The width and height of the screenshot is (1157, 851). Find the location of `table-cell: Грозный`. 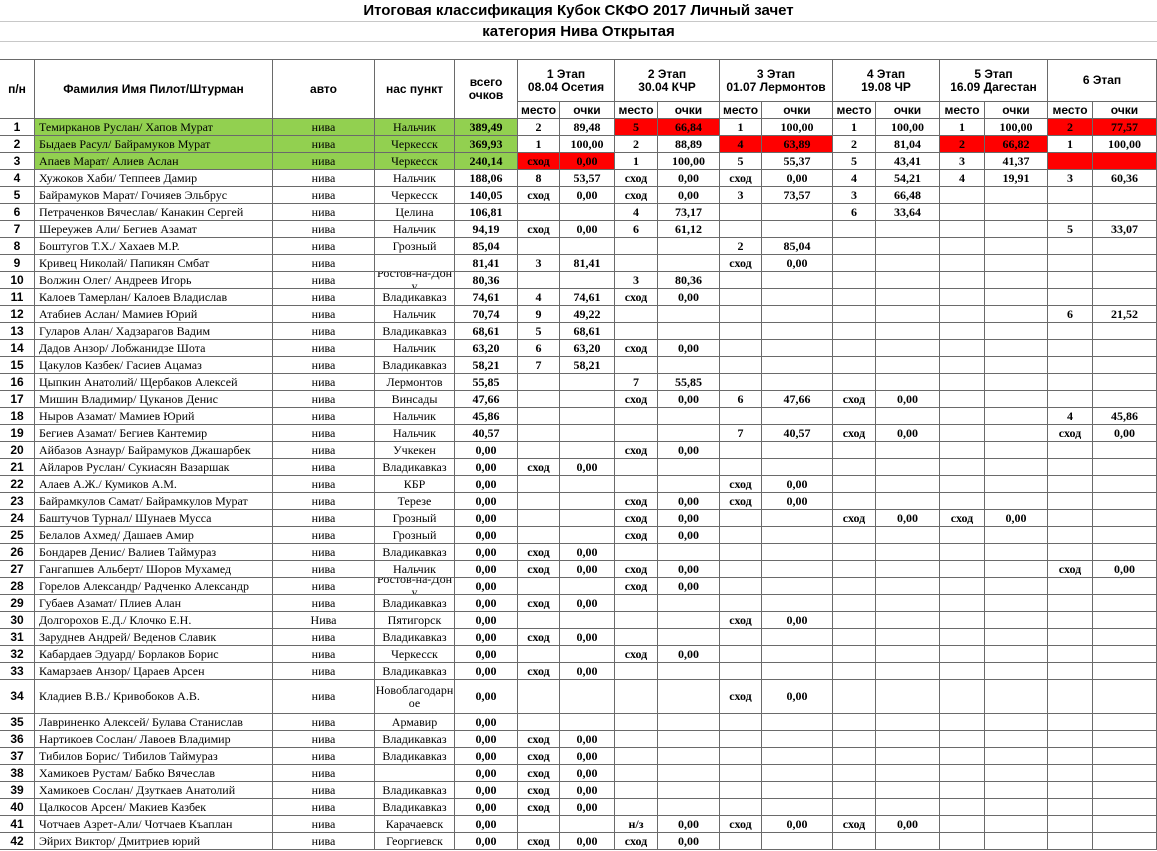

table-cell: Грозный is located at coordinates (415, 246).